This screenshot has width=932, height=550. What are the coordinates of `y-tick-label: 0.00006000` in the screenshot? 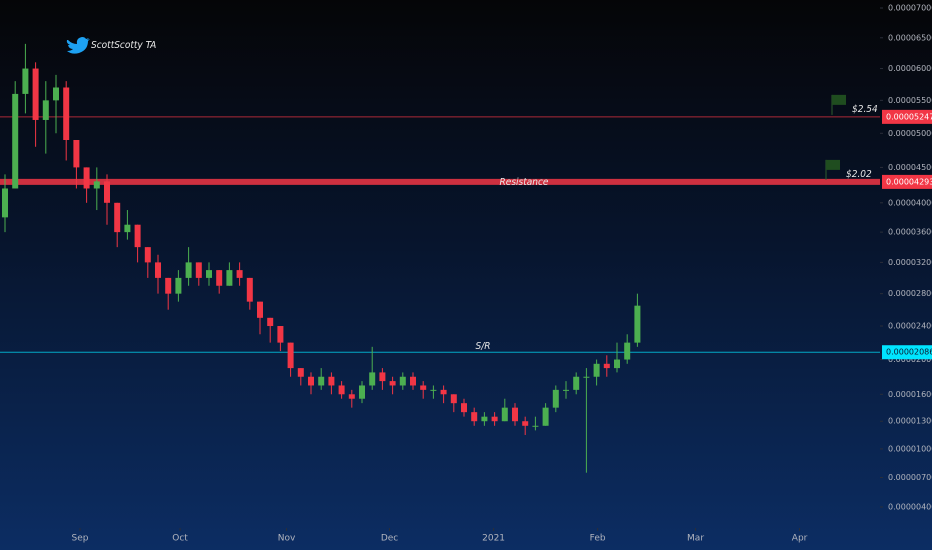 It's located at (910, 68).